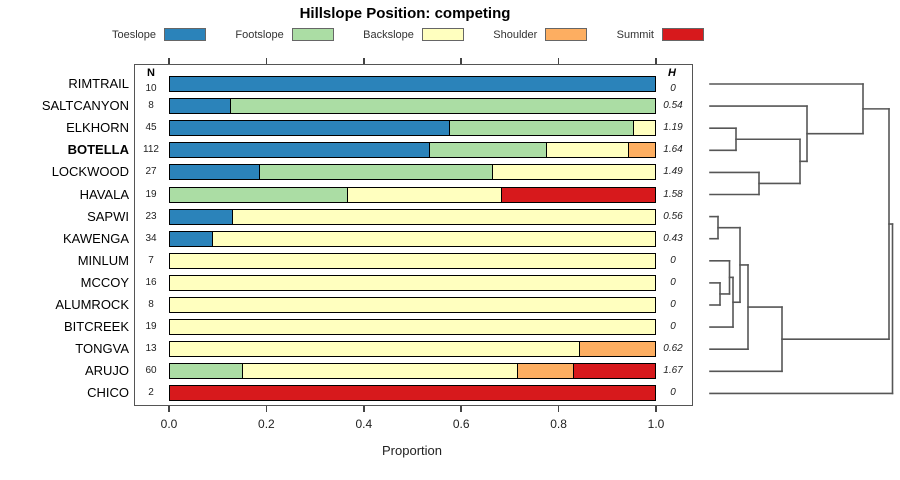 This screenshot has height=480, width=900. Describe the element at coordinates (405, 13) in the screenshot. I see `chart-title: Hillslope Position: competing` at that location.